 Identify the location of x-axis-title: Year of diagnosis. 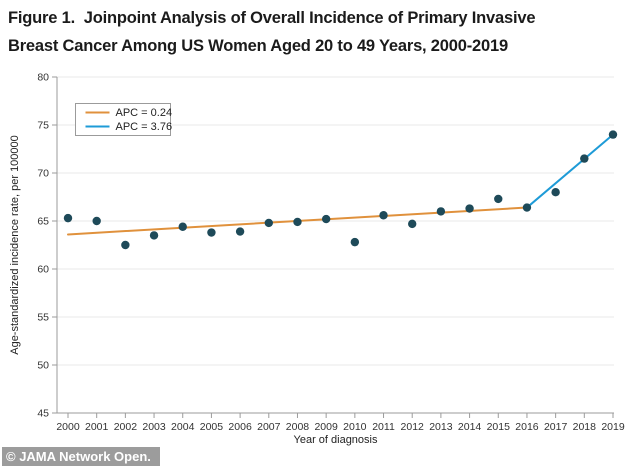
(336, 440).